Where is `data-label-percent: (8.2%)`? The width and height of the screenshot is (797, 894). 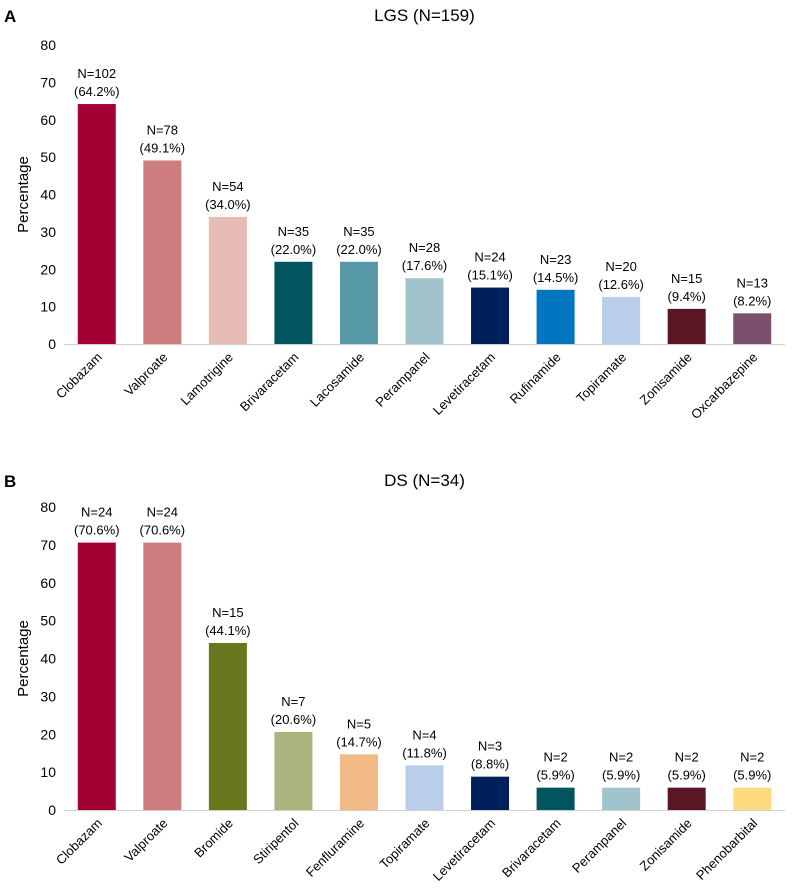 data-label-percent: (8.2%) is located at coordinates (752, 300).